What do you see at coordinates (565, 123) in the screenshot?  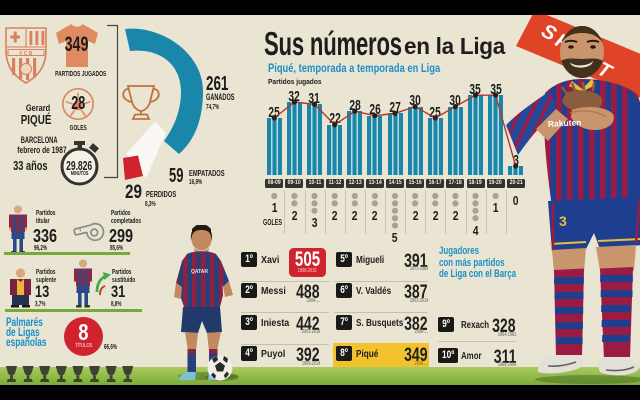 I see `svg-text: Rakuten` at bounding box center [565, 123].